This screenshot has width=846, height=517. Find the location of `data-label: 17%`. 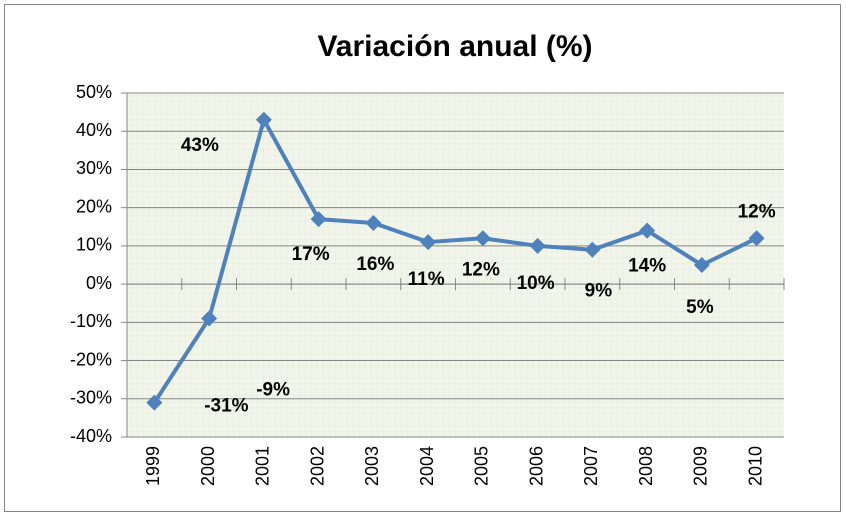

data-label: 17% is located at coordinates (311, 254).